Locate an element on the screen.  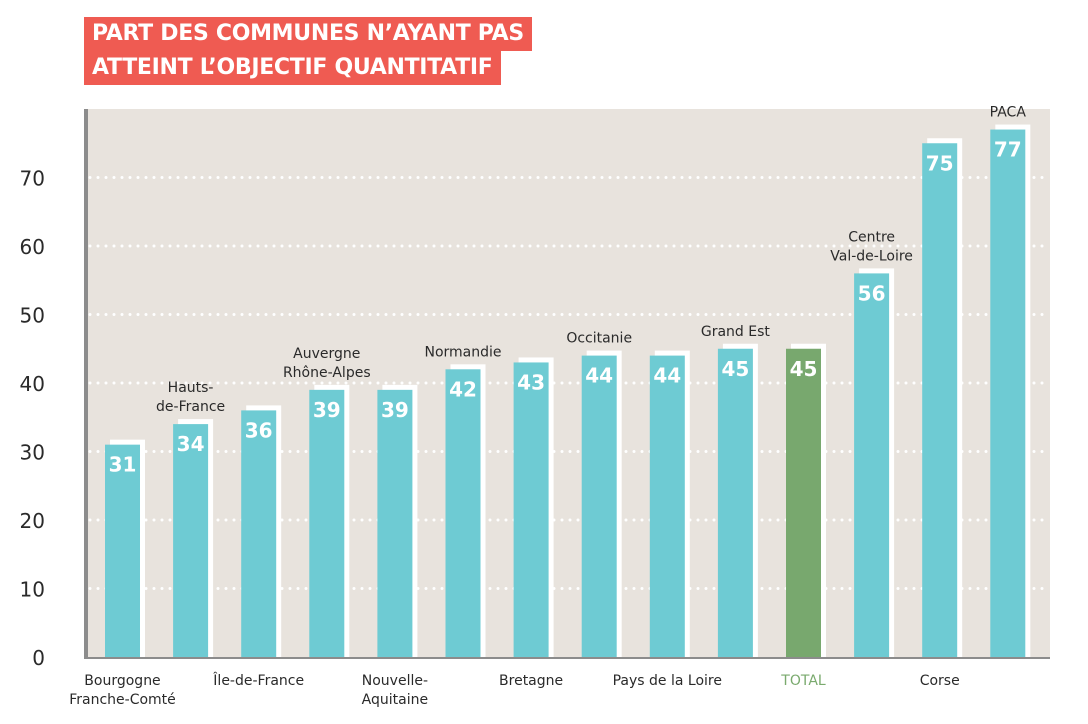
x-category-label: Nouvelle- is located at coordinates (395, 681).